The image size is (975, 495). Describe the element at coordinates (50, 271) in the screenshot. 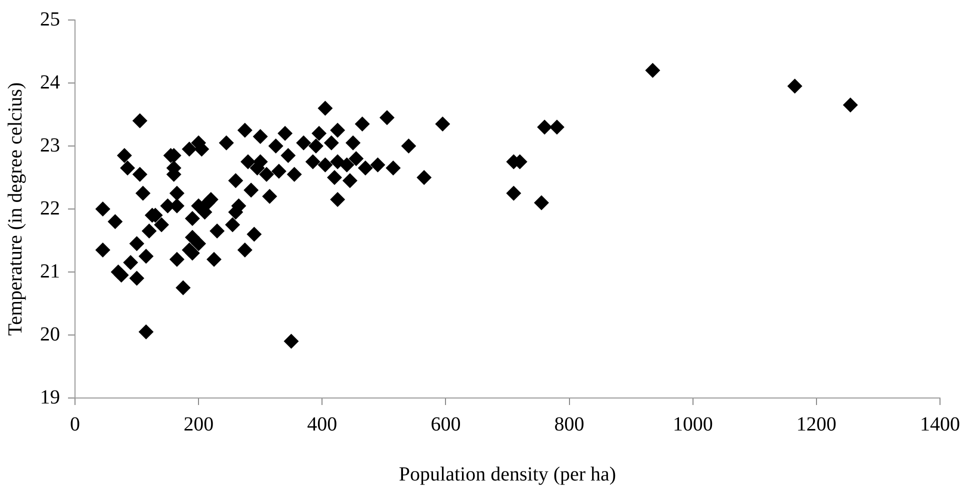

I see `y-tick-label: 21` at that location.